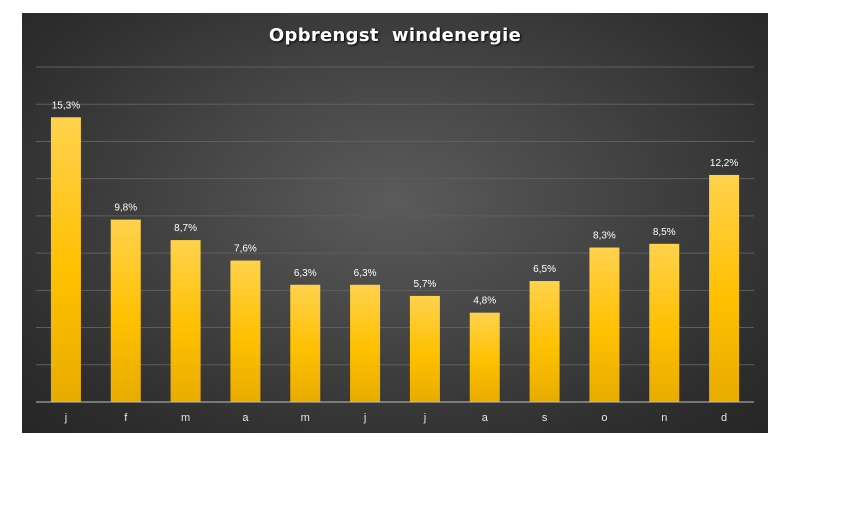 The image size is (856, 505). I want to click on data-label: 5,7%, so click(425, 284).